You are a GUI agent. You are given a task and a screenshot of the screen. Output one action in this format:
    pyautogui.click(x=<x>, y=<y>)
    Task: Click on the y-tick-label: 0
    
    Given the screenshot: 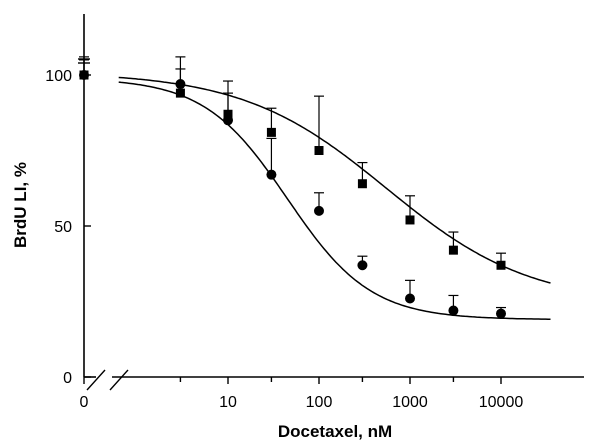 What is the action you would take?
    pyautogui.click(x=67, y=378)
    